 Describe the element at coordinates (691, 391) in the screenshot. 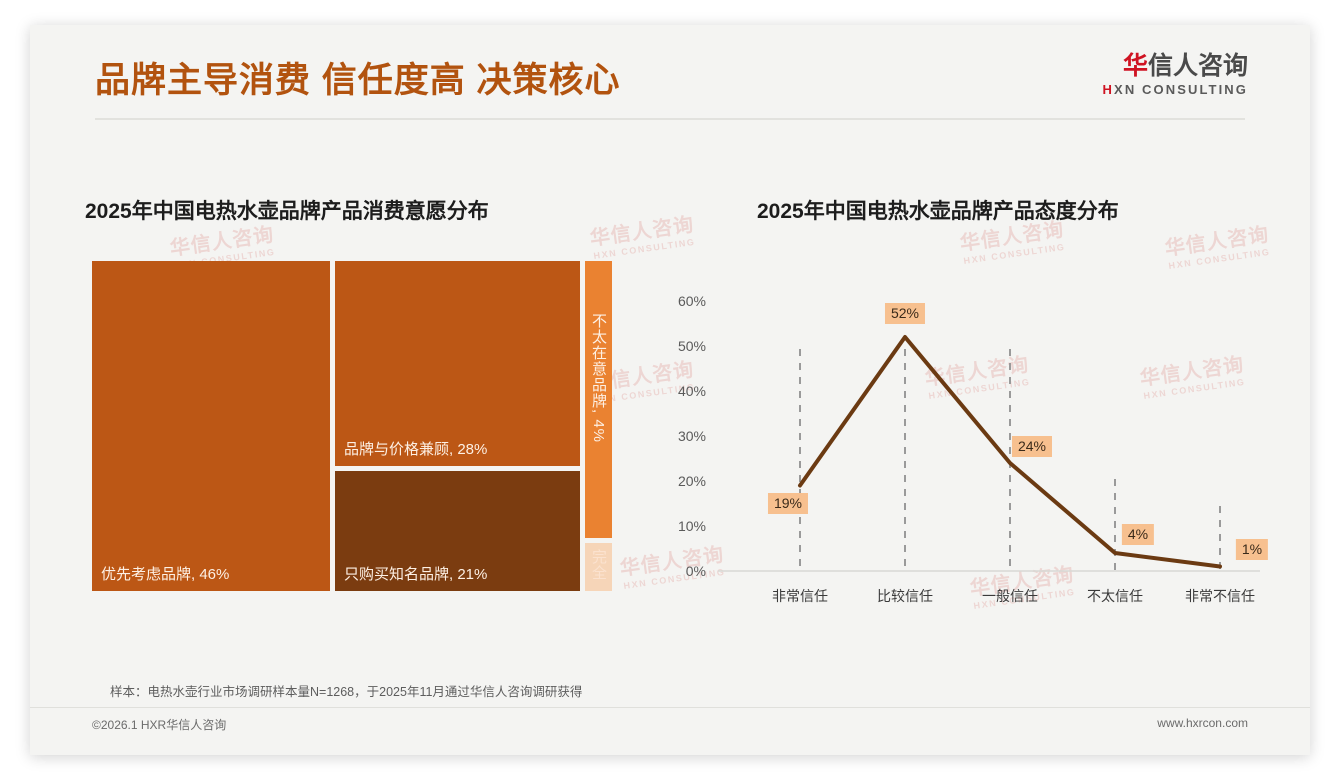

I see `y-axis-tick: 40%` at that location.